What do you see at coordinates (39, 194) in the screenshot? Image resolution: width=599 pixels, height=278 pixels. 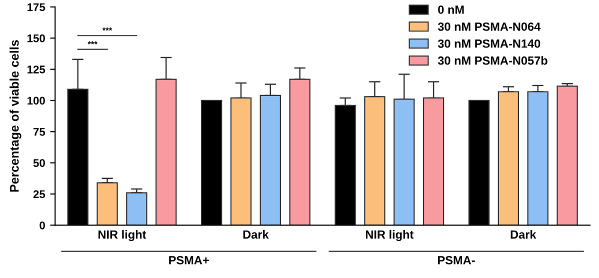 I see `y-tick-label: 25` at bounding box center [39, 194].